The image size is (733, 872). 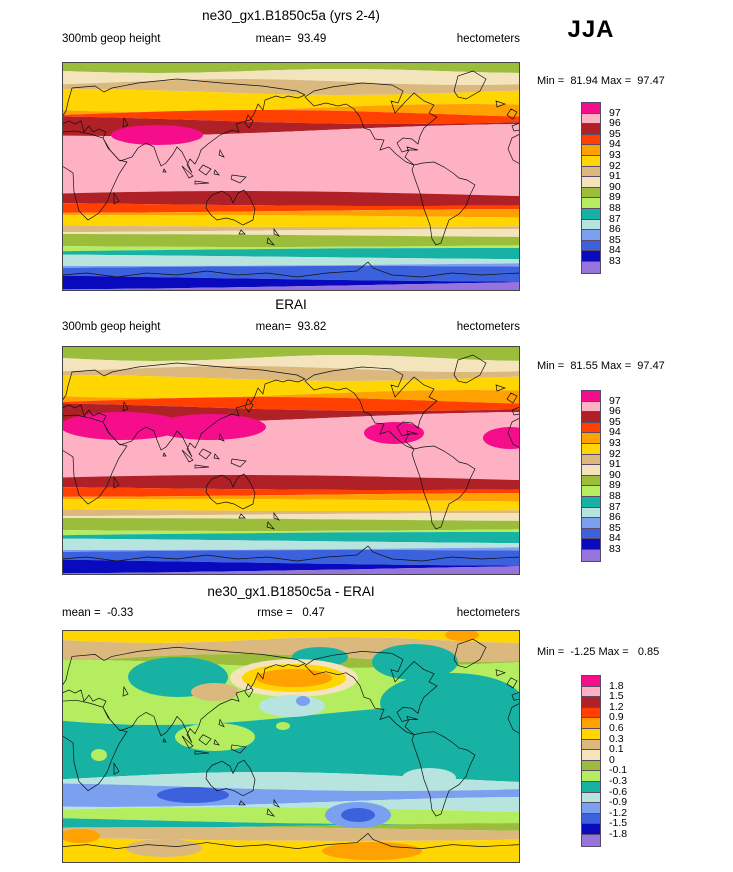 What do you see at coordinates (291, 591) in the screenshot?
I see `panel-title-diff: ne30_gx1.B1850c5a - ERAI` at bounding box center [291, 591].